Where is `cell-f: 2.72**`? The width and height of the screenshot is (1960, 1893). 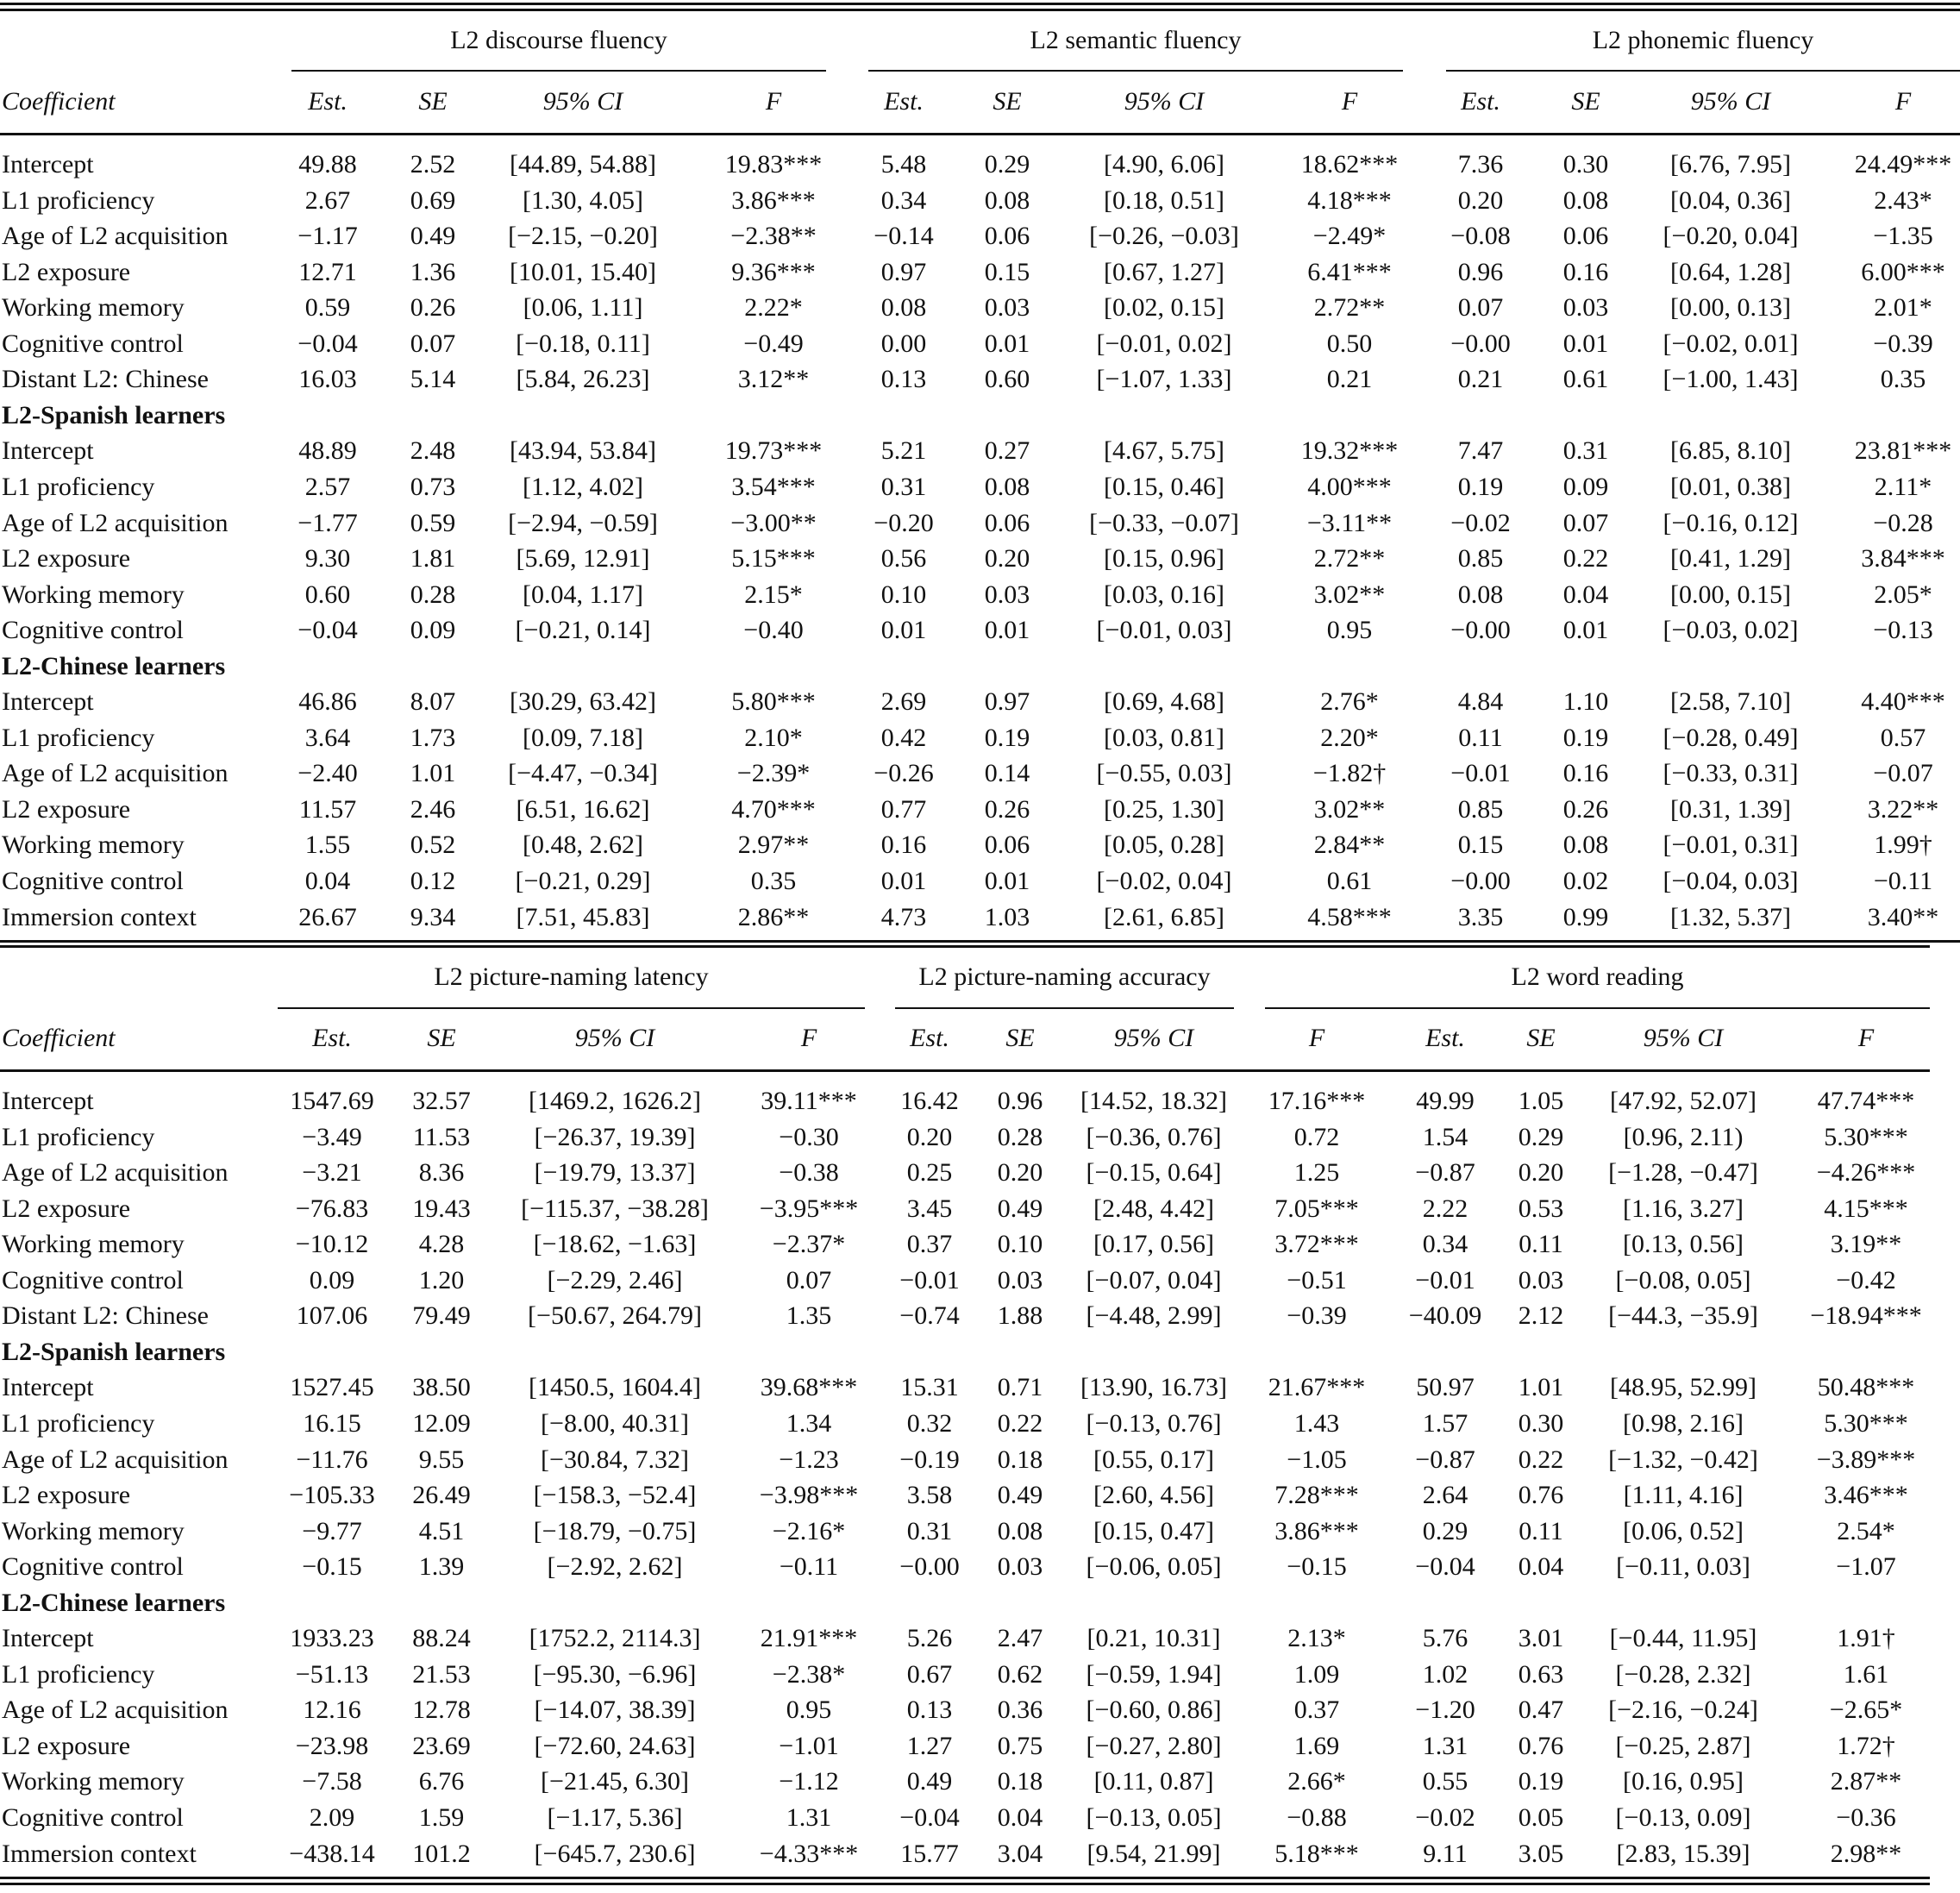 cell-f: 2.72** is located at coordinates (1349, 559).